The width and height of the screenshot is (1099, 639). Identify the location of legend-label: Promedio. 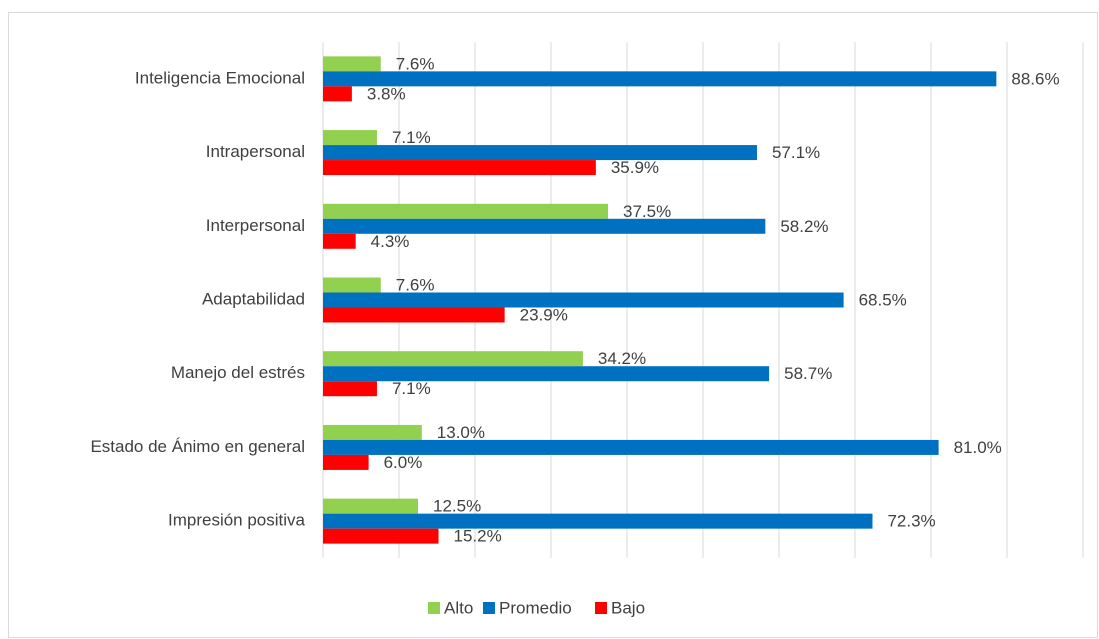
(535, 607).